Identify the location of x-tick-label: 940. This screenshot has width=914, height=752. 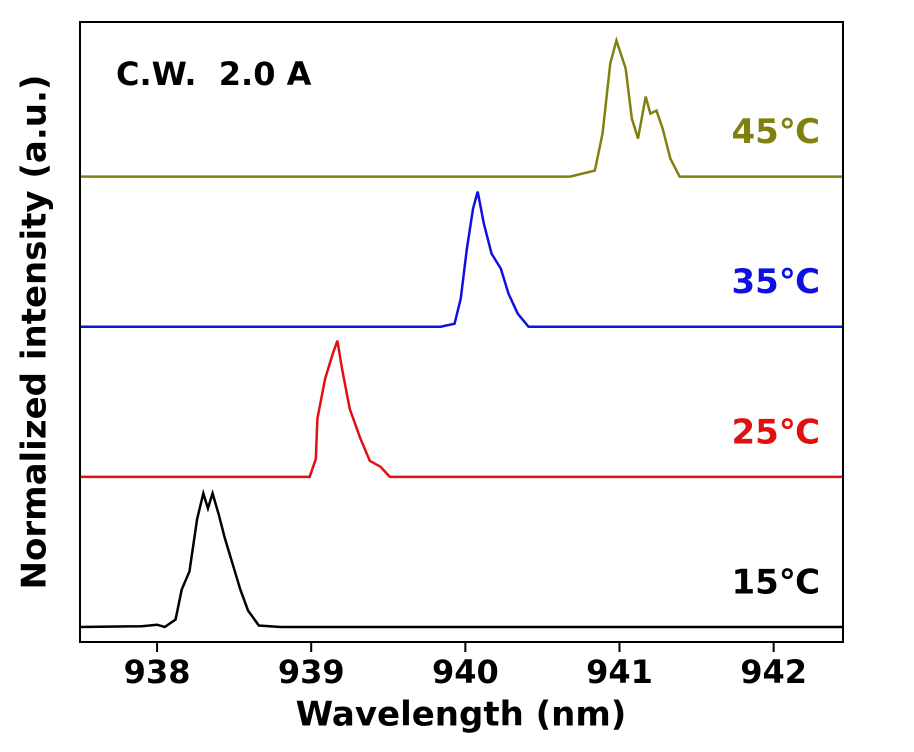
(465, 672).